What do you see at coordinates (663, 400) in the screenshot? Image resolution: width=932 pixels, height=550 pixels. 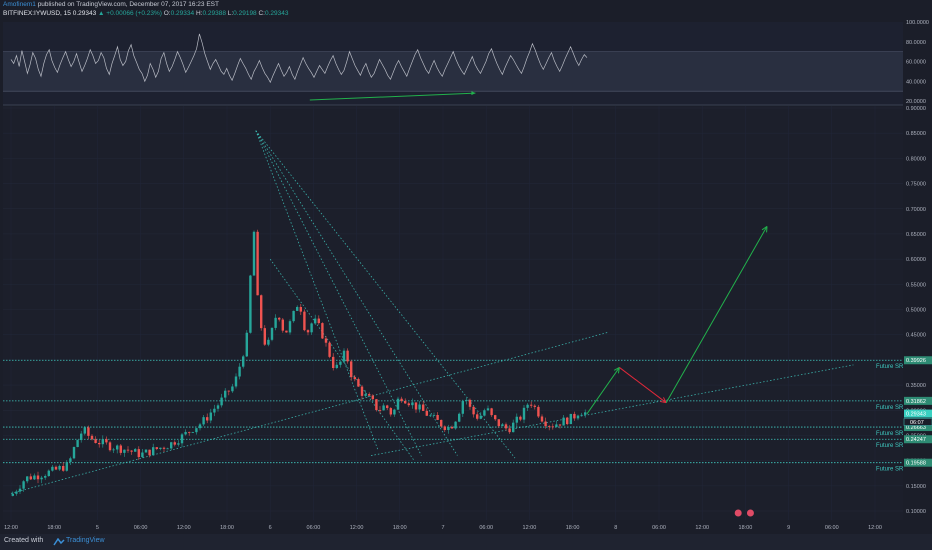 I see `forecast-down-arrow-head` at bounding box center [663, 400].